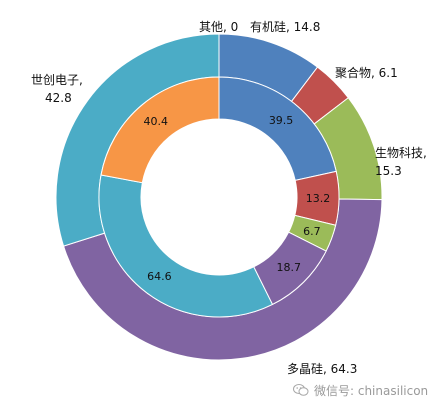 The height and width of the screenshot is (410, 437). What do you see at coordinates (289, 267) in the screenshot?
I see `inner-data-label-3: 18.7` at bounding box center [289, 267].